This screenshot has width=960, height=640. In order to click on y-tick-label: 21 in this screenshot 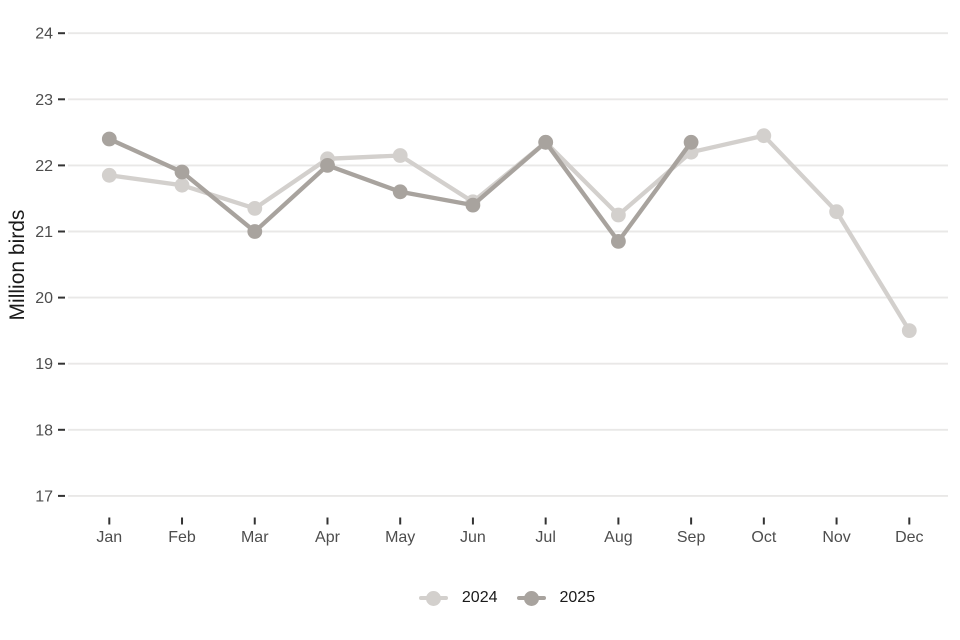, I will do `click(44, 232)`.